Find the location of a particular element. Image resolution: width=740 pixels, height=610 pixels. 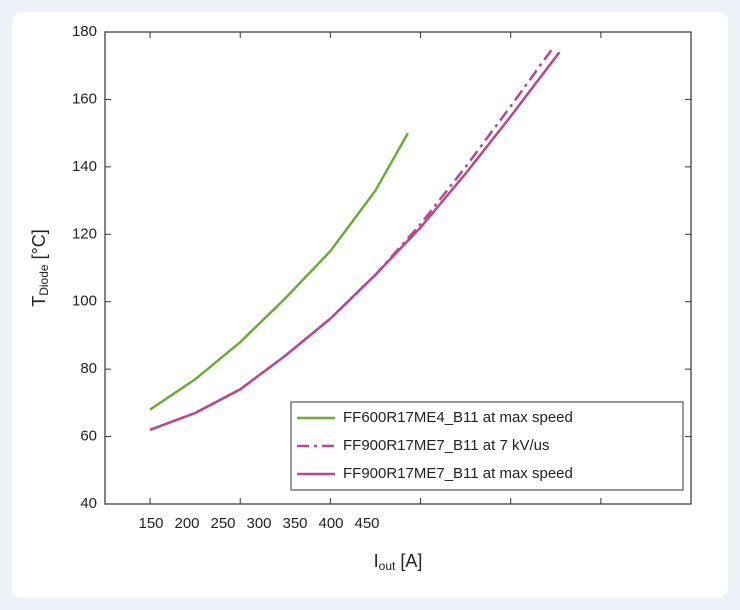

y-tick-label: 120 is located at coordinates (84, 233).